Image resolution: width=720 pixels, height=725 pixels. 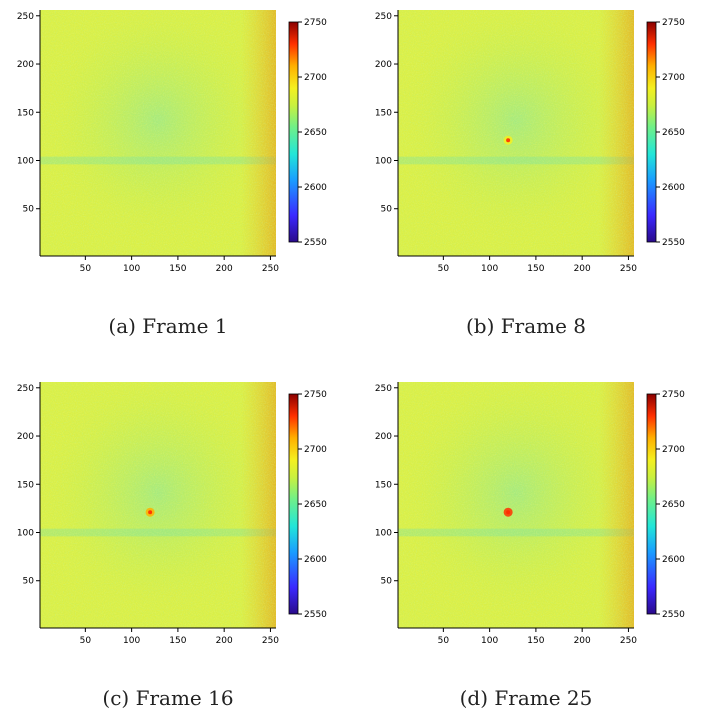 What do you see at coordinates (167, 326) in the screenshot?
I see `panel-caption: (a) Frame 1` at bounding box center [167, 326].